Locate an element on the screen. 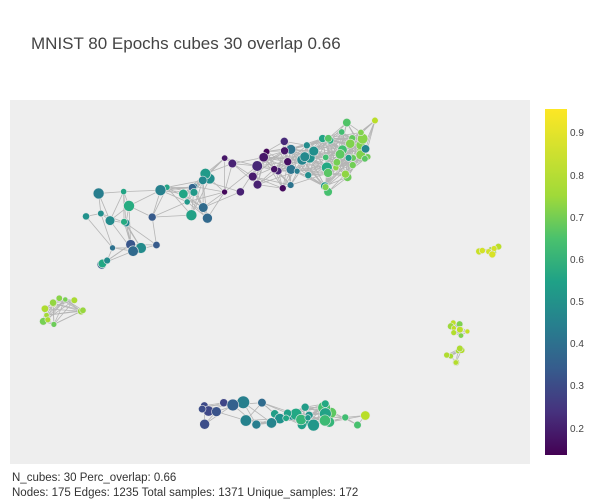 The height and width of the screenshot is (501, 600). colorbar-tick-label: 0.8 is located at coordinates (577, 176).